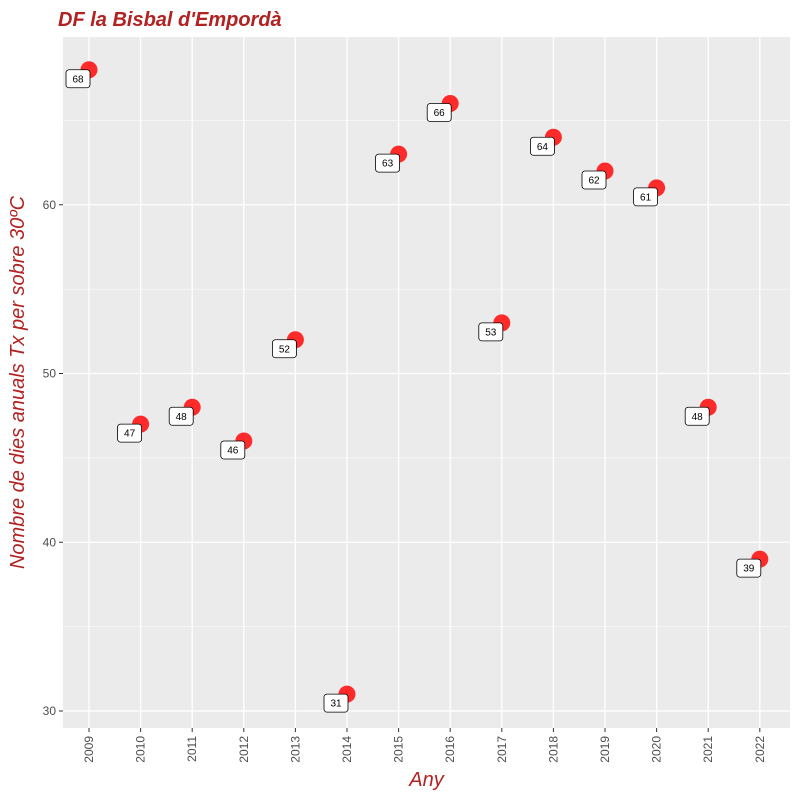 Image resolution: width=800 pixels, height=800 pixels. I want to click on x-tick-label: 2019, so click(605, 749).